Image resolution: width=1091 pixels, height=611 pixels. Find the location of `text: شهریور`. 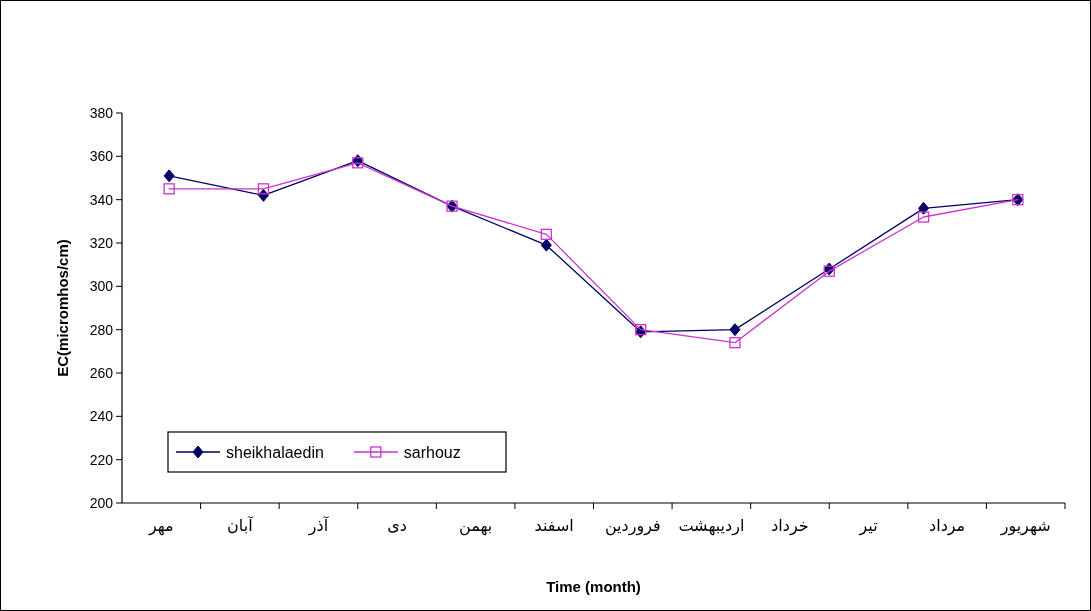

text: شهریور is located at coordinates (1025, 526).